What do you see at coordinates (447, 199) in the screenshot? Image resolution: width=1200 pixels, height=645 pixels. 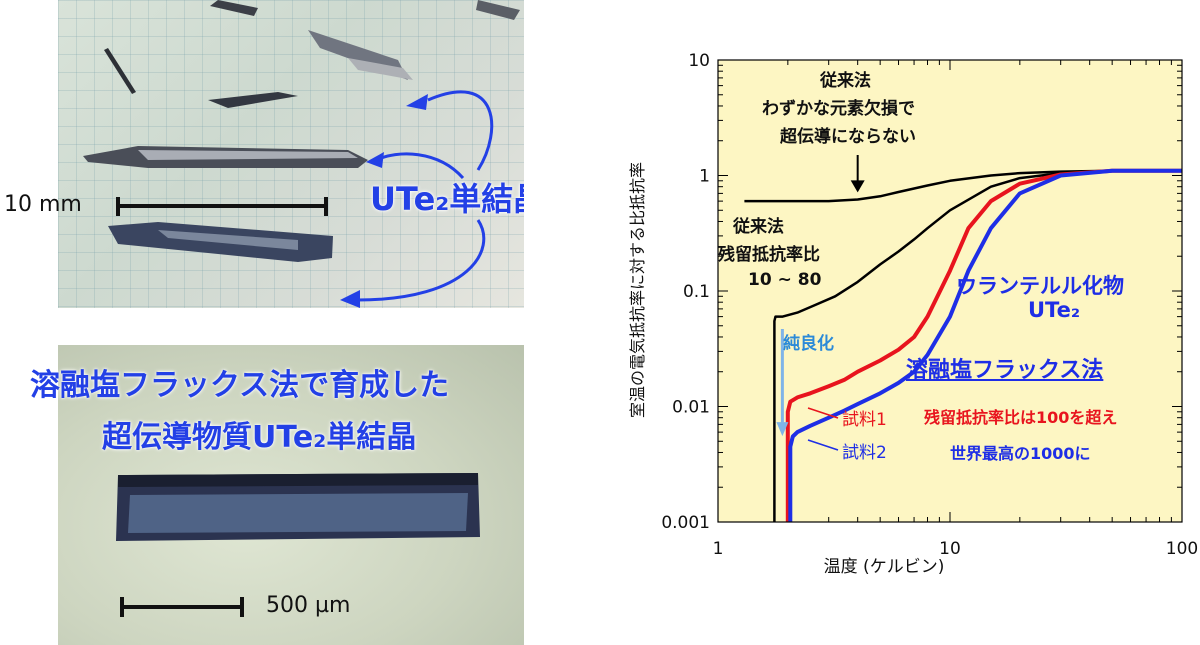 I see `crystal-label: UTe₂単結晶` at bounding box center [447, 199].